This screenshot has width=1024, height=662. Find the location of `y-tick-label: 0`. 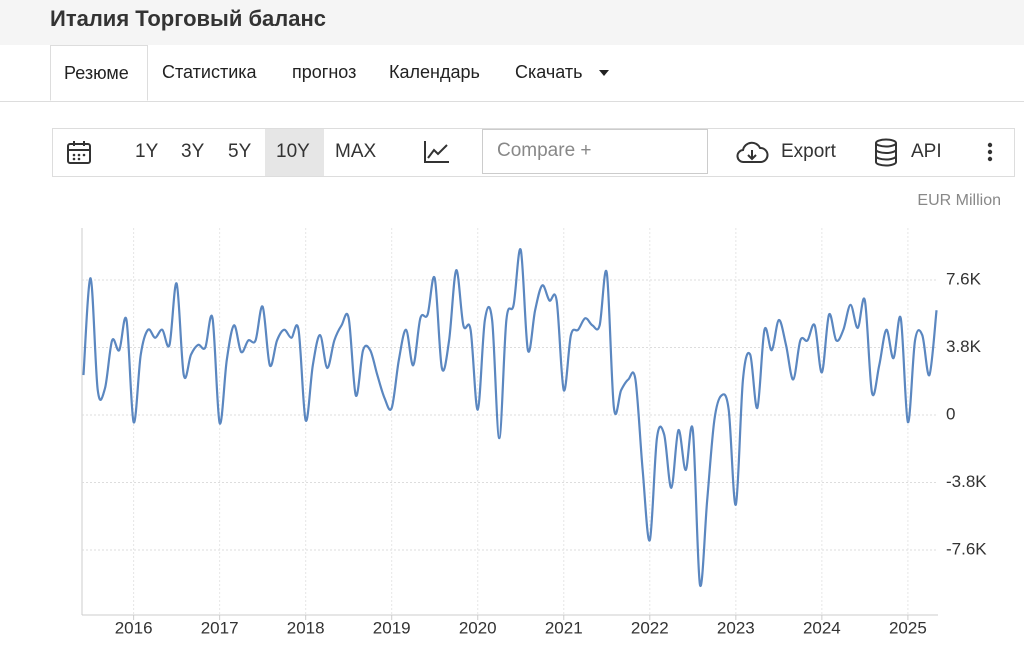

y-tick-label: 0 is located at coordinates (950, 414).